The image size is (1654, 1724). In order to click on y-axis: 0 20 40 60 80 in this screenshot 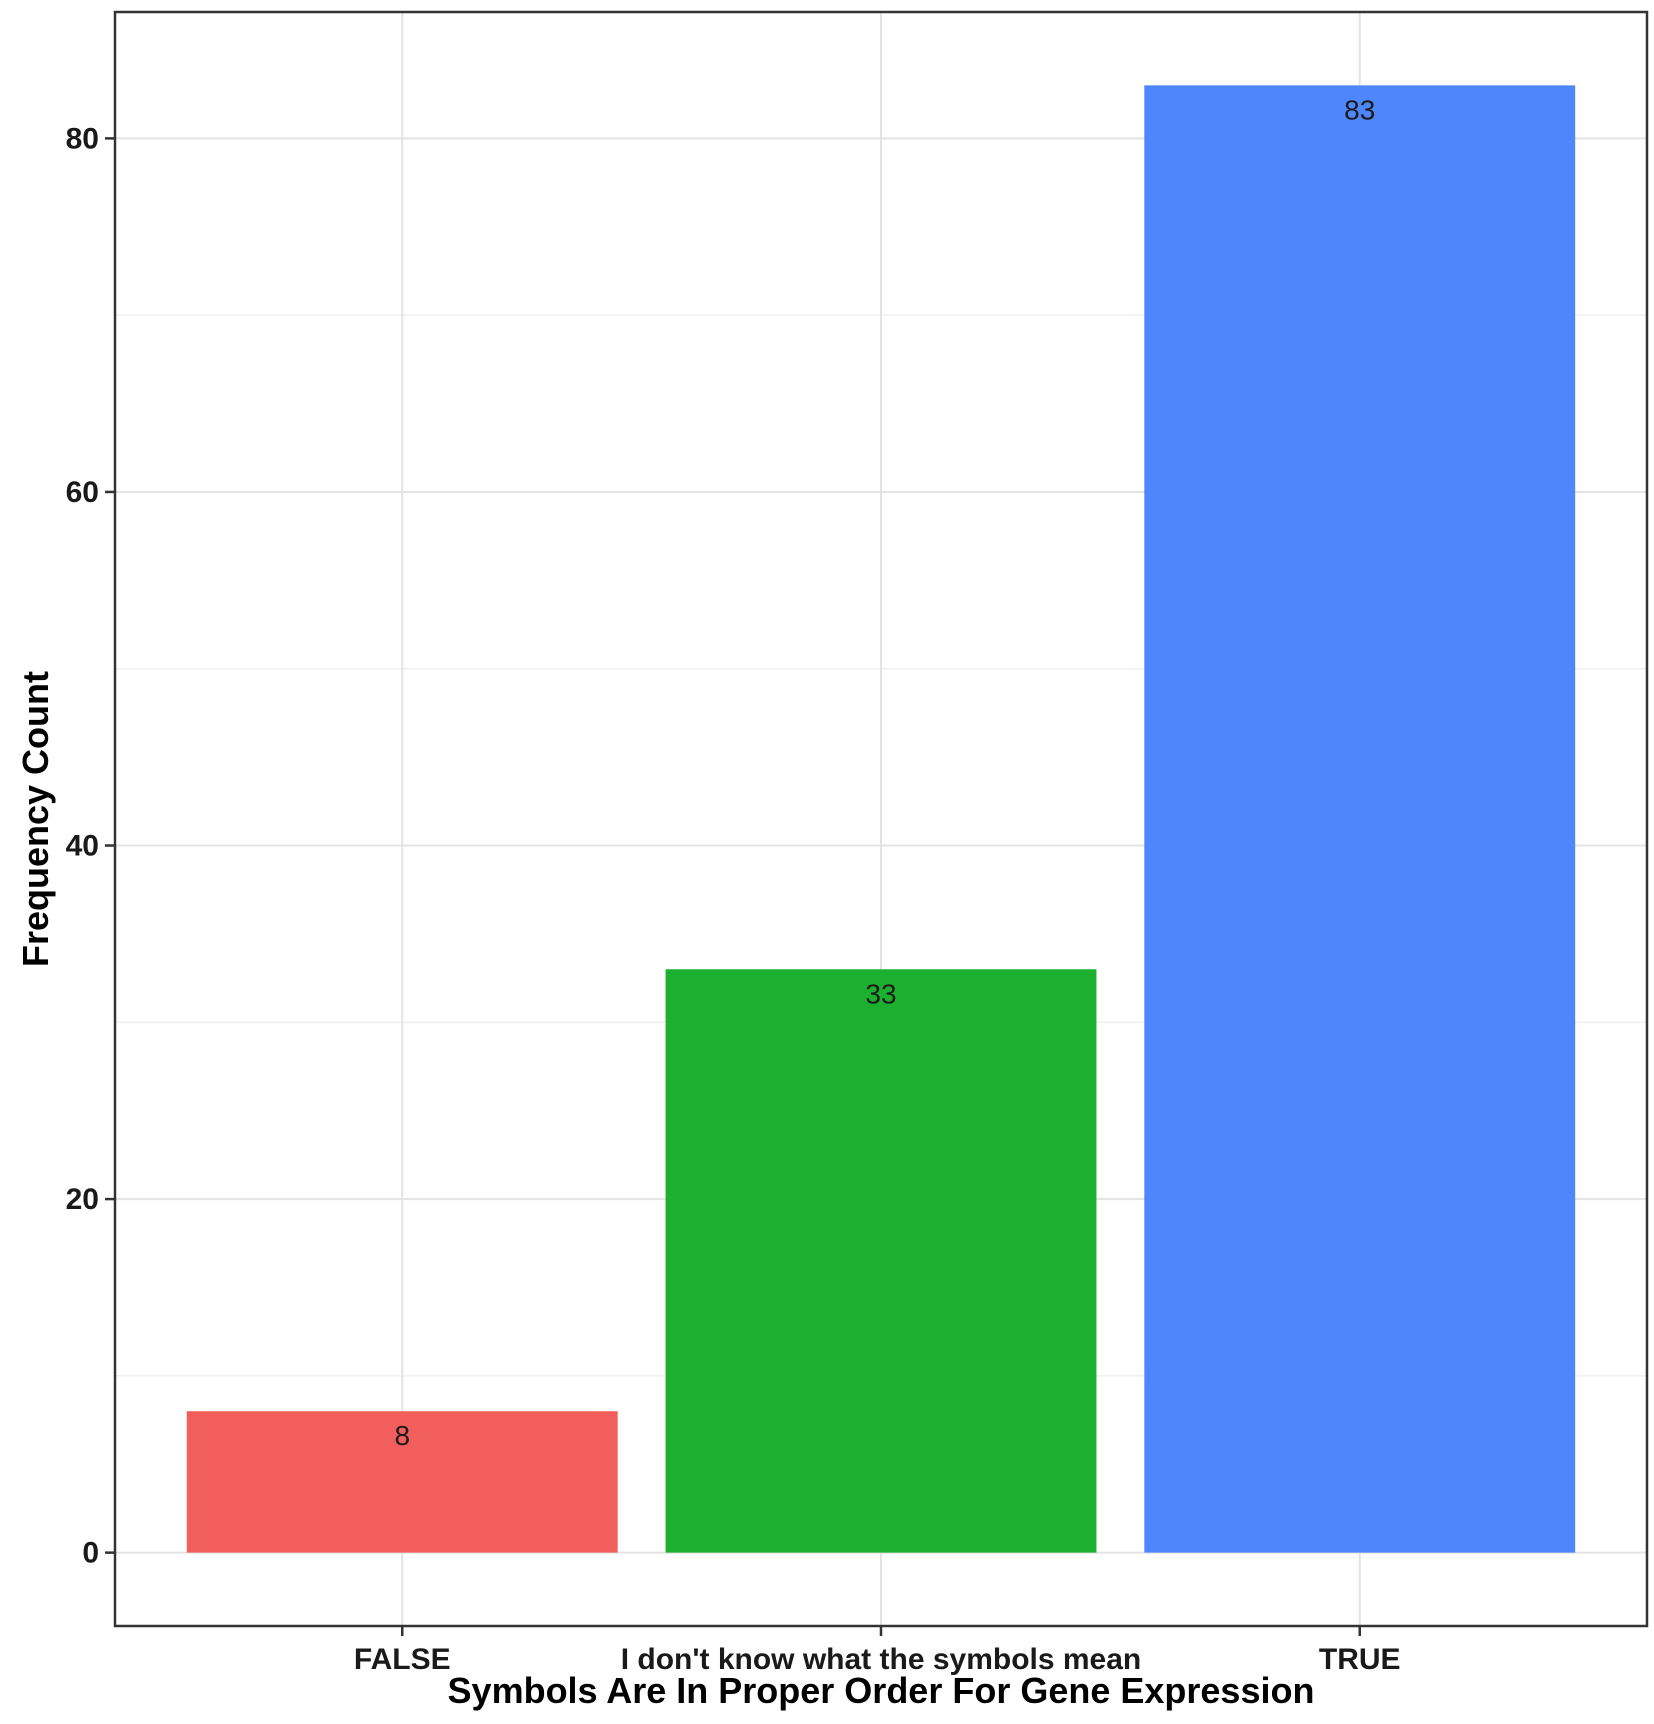, I will do `click(90, 846)`.